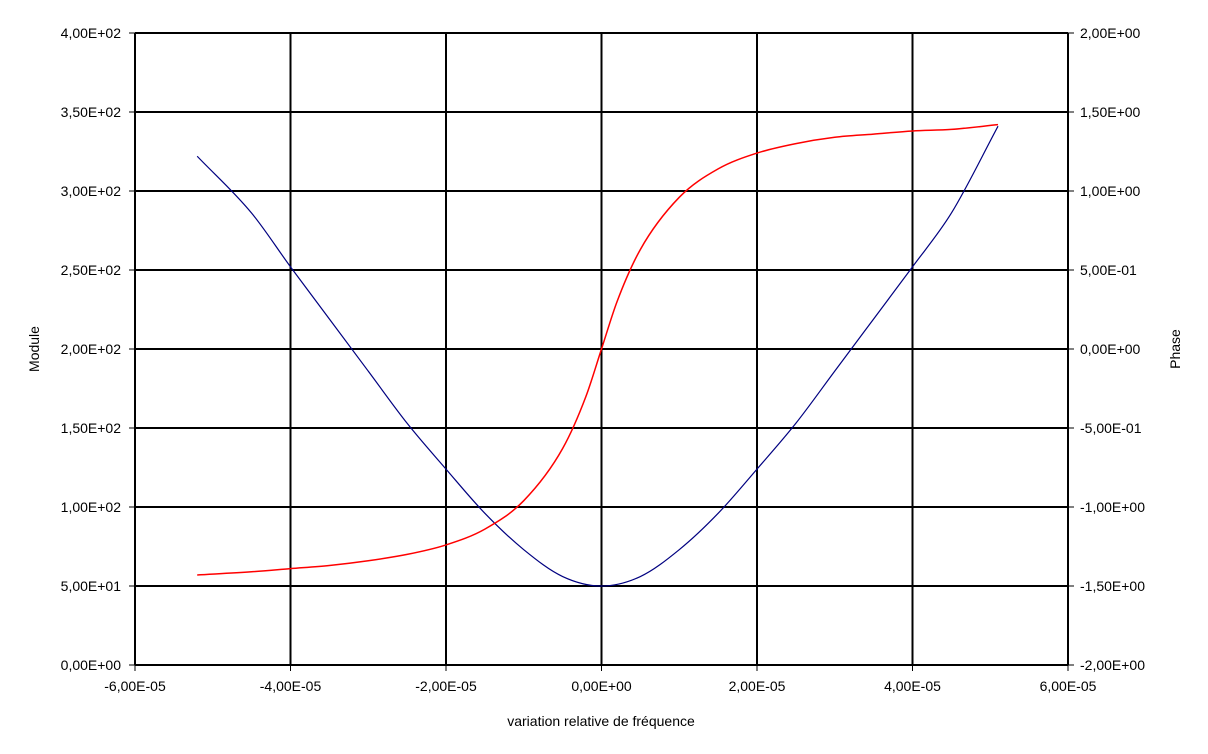  Describe the element at coordinates (91, 349) in the screenshot. I see `y-tick-label: 2,00E+02` at that location.